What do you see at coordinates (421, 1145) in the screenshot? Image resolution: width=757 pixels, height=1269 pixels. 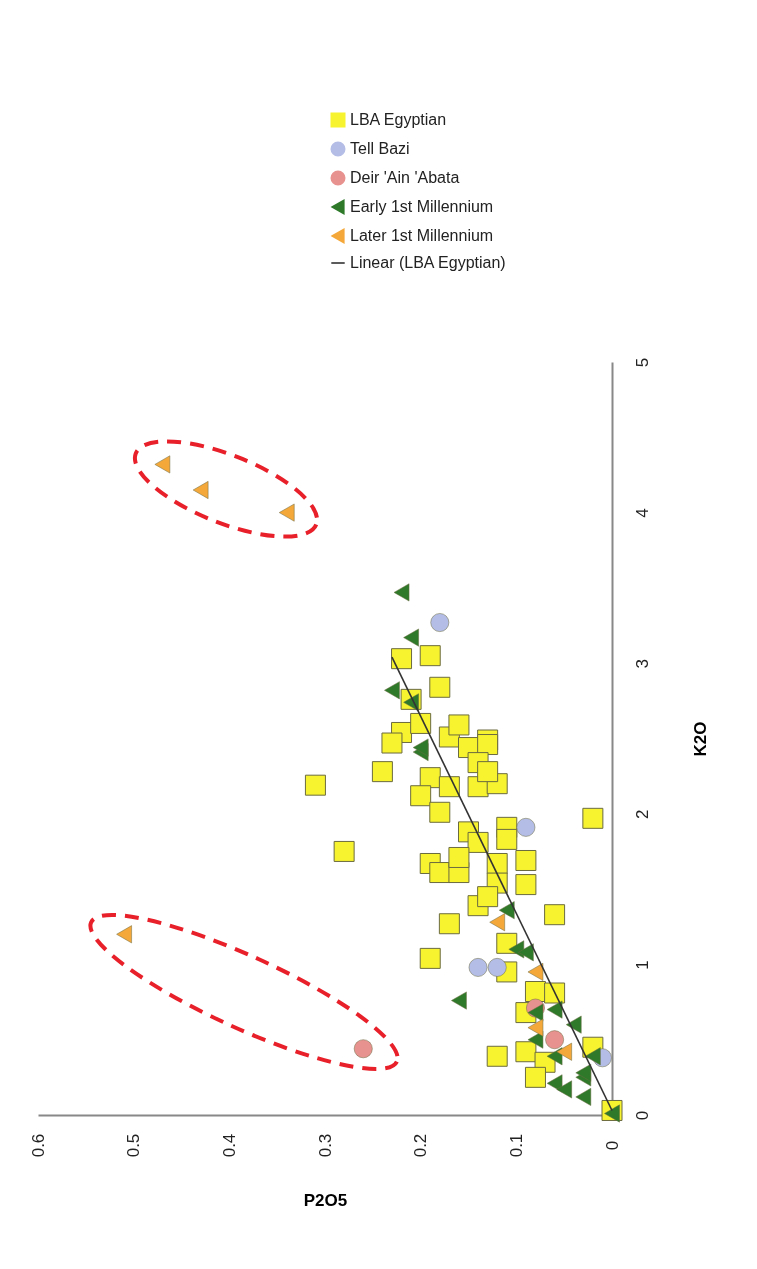 I see `x-tick-label: 0.2` at bounding box center [421, 1145].